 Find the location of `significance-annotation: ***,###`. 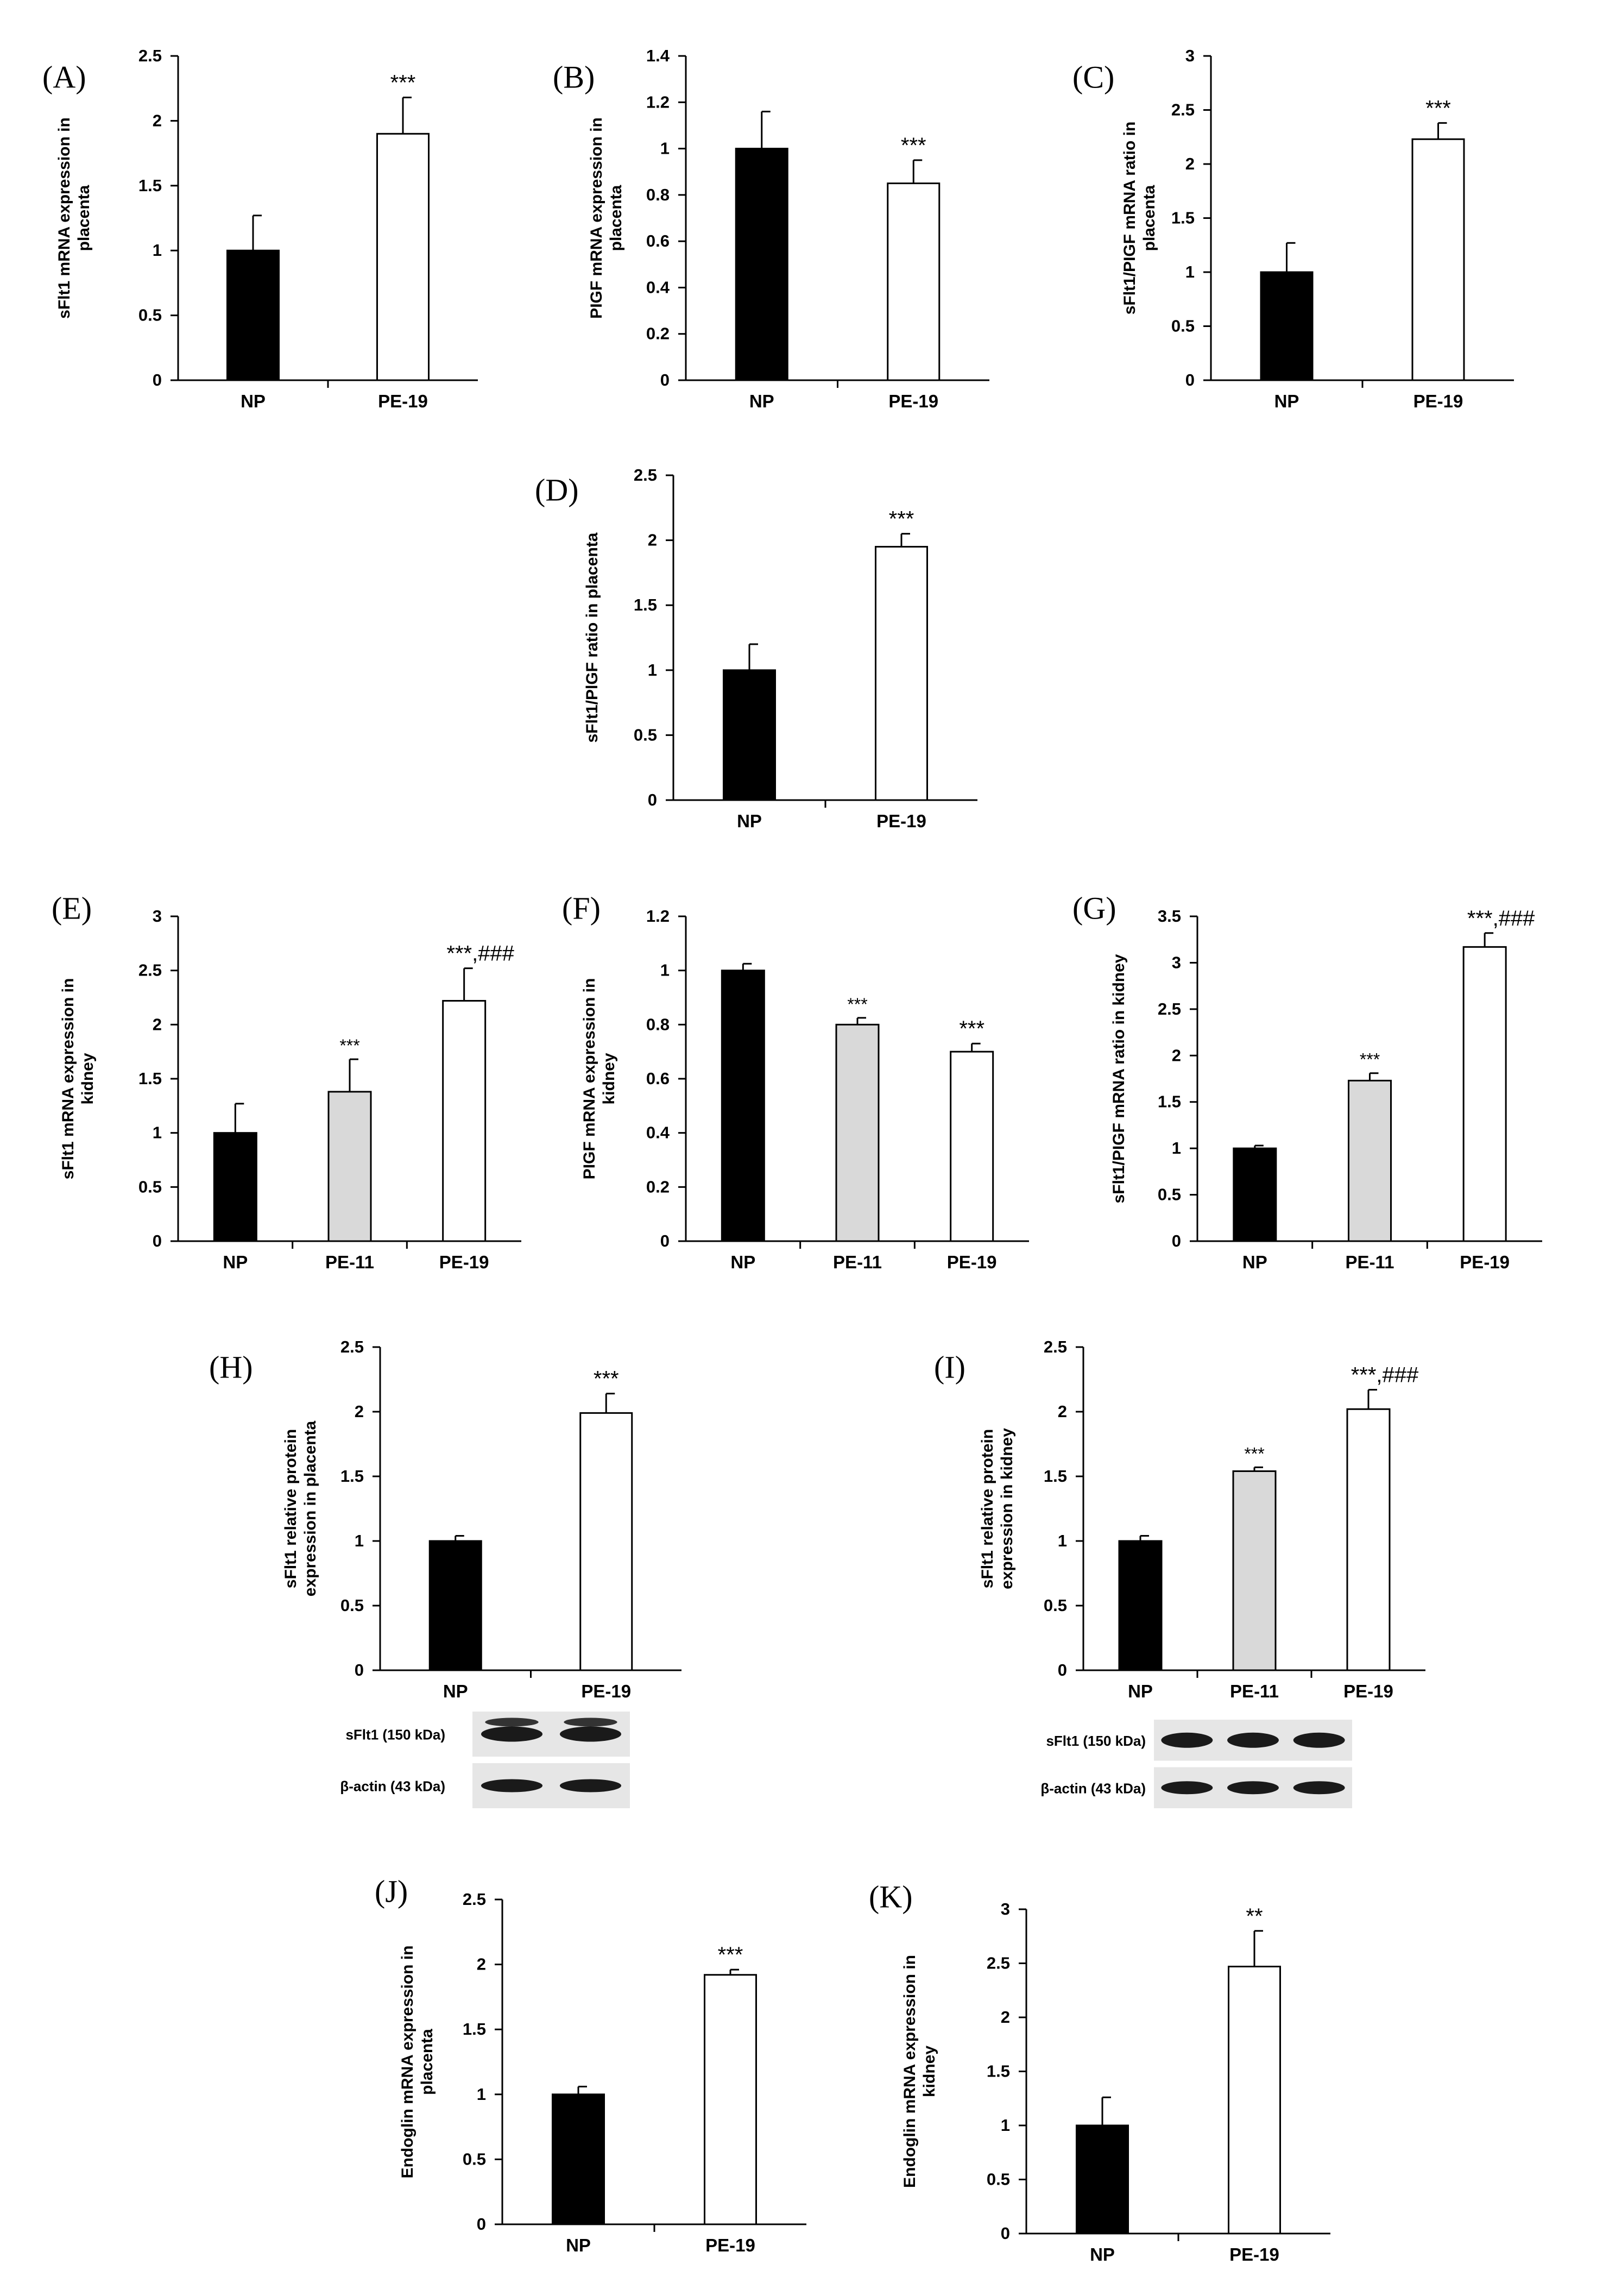

significance-annotation: ***,### is located at coordinates (1501, 918).